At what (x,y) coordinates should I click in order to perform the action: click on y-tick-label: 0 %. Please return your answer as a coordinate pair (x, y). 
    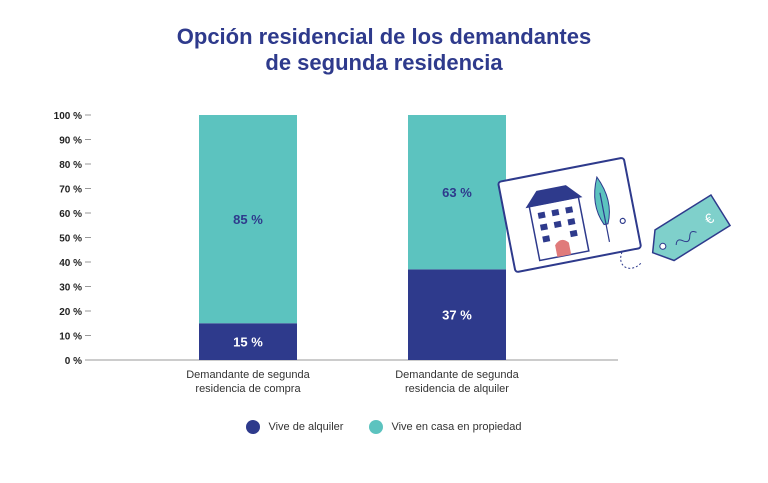
    Looking at the image, I should click on (73, 361).